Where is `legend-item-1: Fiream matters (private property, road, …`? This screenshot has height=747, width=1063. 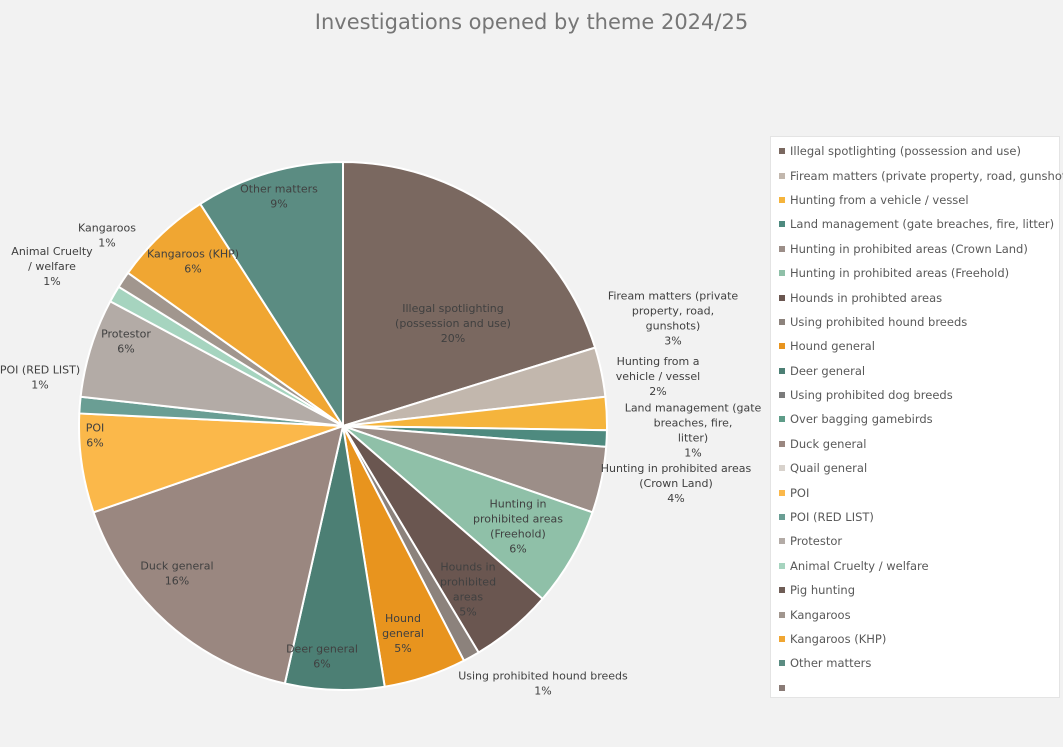
legend-item-1: Fiream matters (private property, road, … is located at coordinates (917, 175).